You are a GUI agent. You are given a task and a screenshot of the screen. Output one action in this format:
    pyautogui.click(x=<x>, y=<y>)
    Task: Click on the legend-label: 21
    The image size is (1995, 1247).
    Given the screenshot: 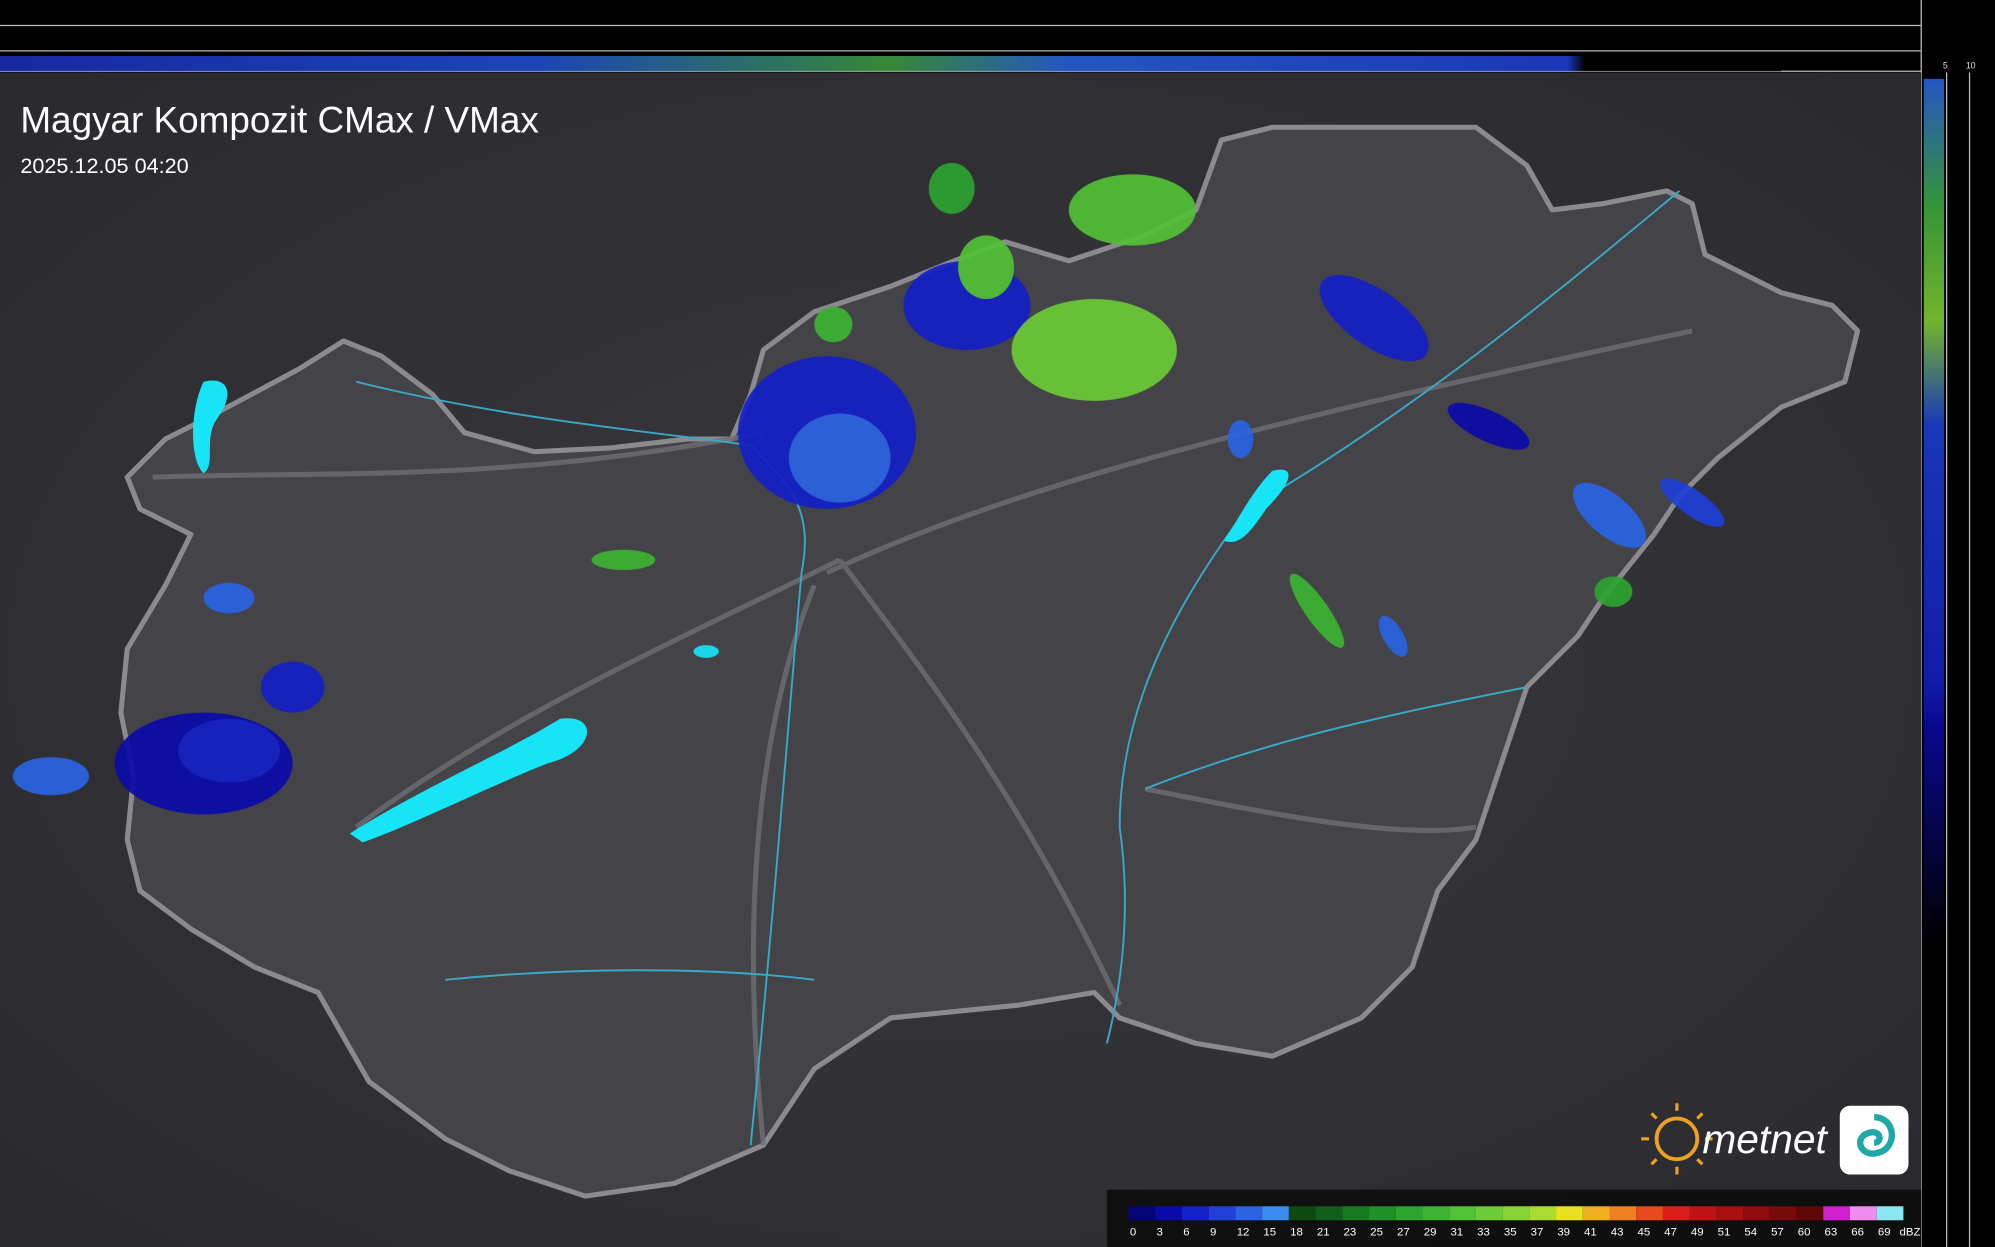 What is the action you would take?
    pyautogui.click(x=1323, y=1233)
    